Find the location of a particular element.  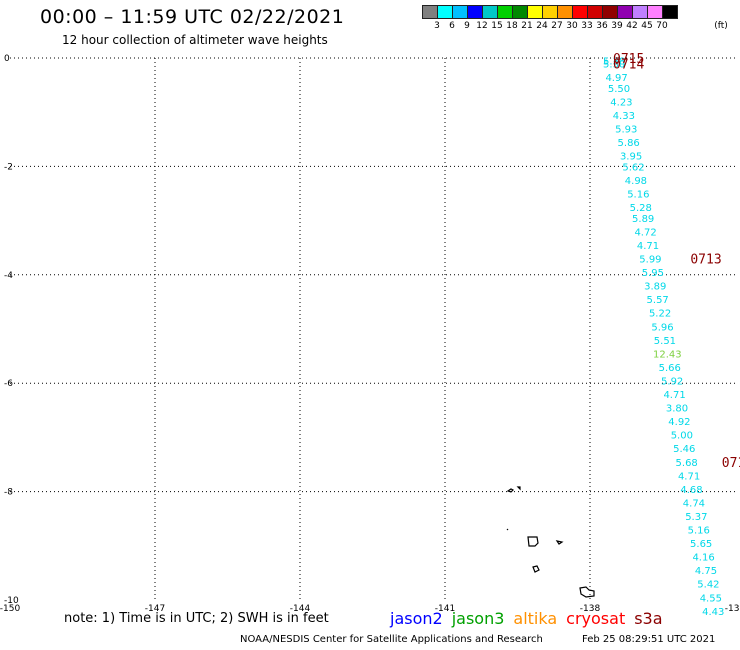

lat-tick-label: -10 is located at coordinates (11, 601).